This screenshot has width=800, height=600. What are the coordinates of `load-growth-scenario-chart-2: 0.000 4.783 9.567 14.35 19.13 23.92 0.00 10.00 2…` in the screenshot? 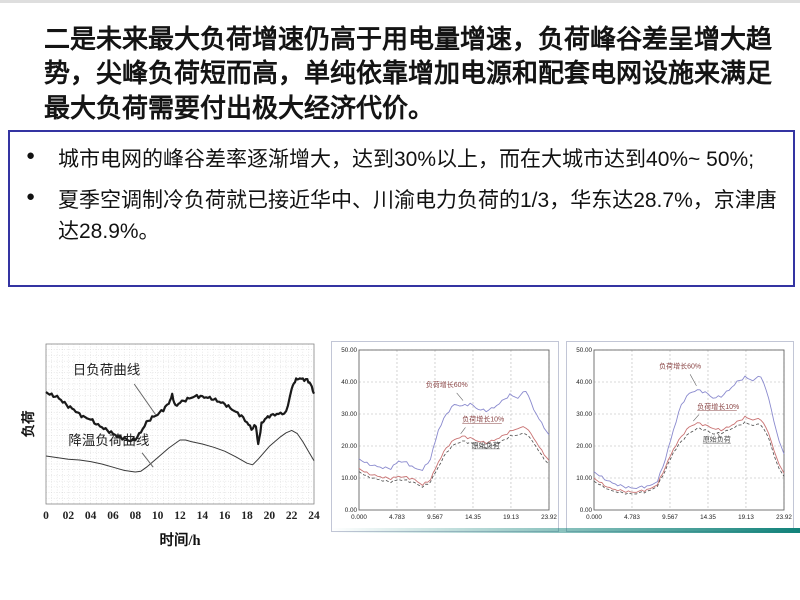 It's located at (680, 436).